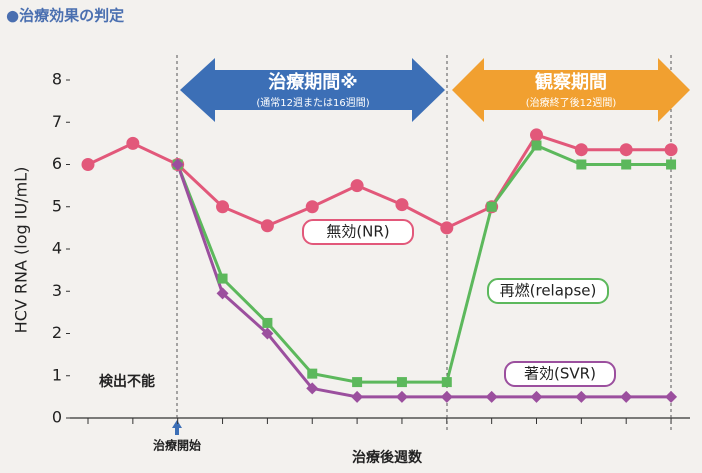 The image size is (702, 473). I want to click on y-tick-label: 5, so click(57, 205).